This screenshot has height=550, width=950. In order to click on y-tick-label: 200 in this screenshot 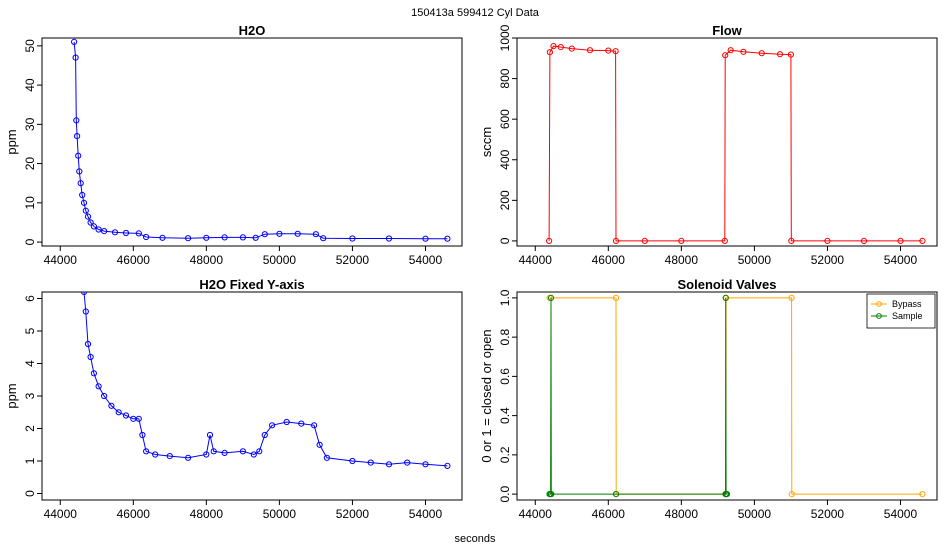, I will do `click(505, 200)`.